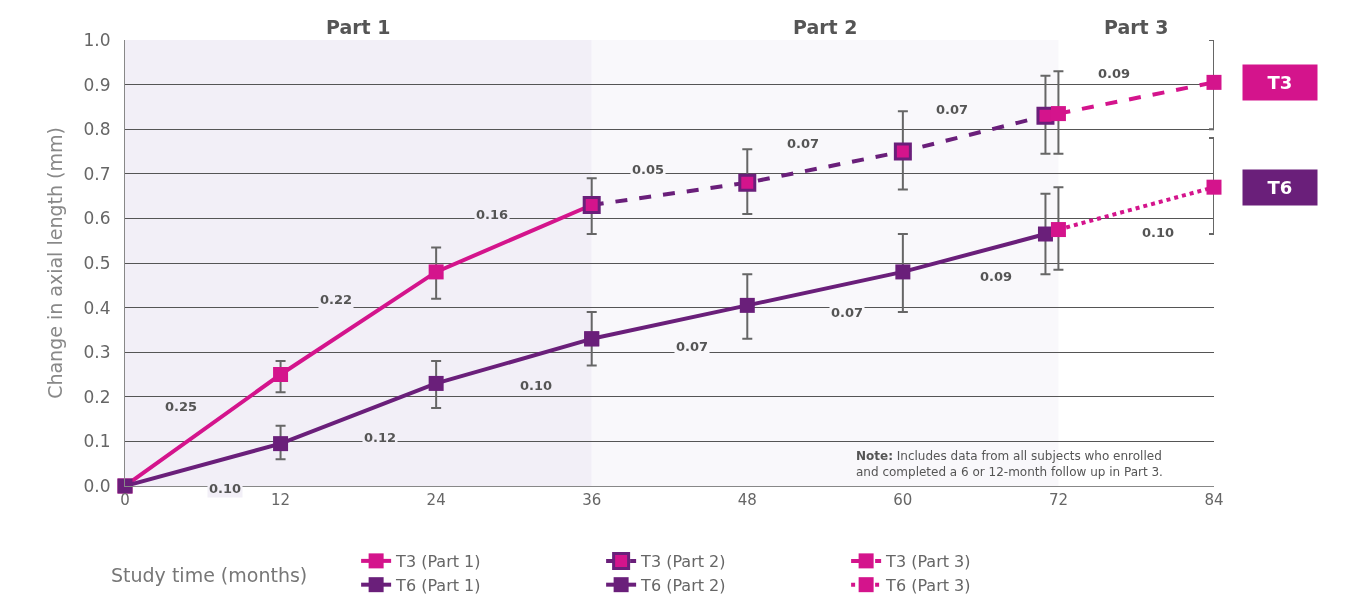 The height and width of the screenshot is (614, 1348). What do you see at coordinates (928, 585) in the screenshot?
I see `legend-label: T6 (Part 3)` at bounding box center [928, 585].